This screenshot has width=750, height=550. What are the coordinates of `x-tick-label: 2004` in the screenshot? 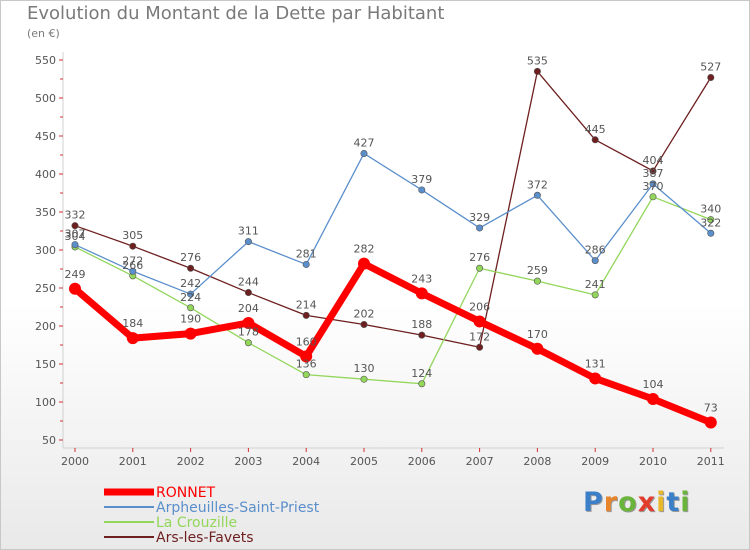 It's located at (306, 461).